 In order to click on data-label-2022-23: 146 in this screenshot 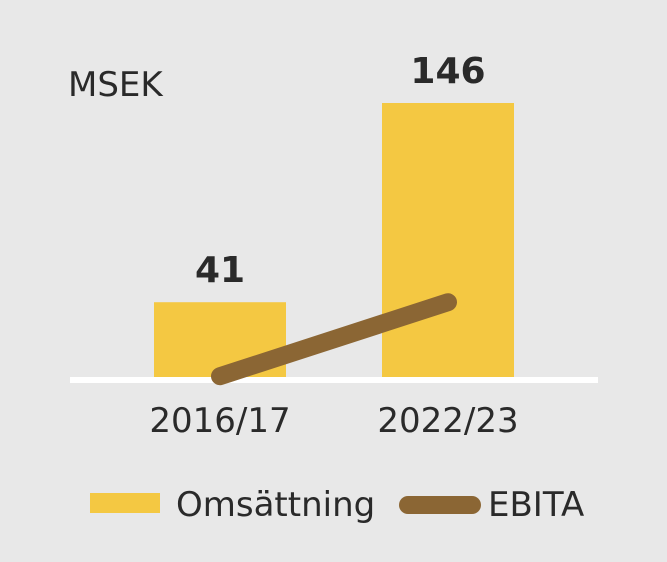, I will do `click(447, 71)`.